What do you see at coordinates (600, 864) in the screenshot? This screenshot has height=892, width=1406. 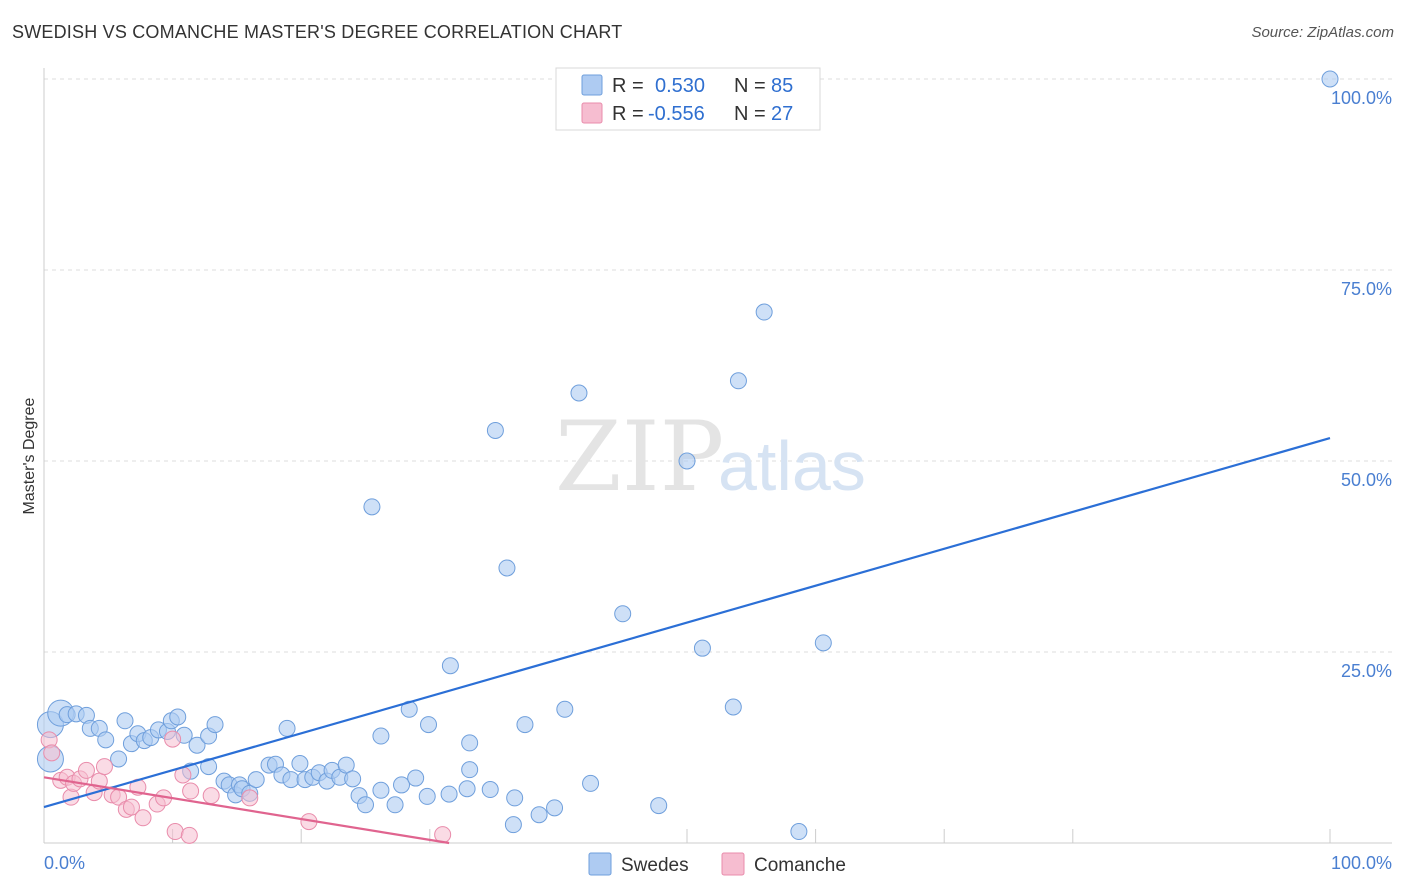 I see `series-legend-swatch-swedes` at bounding box center [600, 864].